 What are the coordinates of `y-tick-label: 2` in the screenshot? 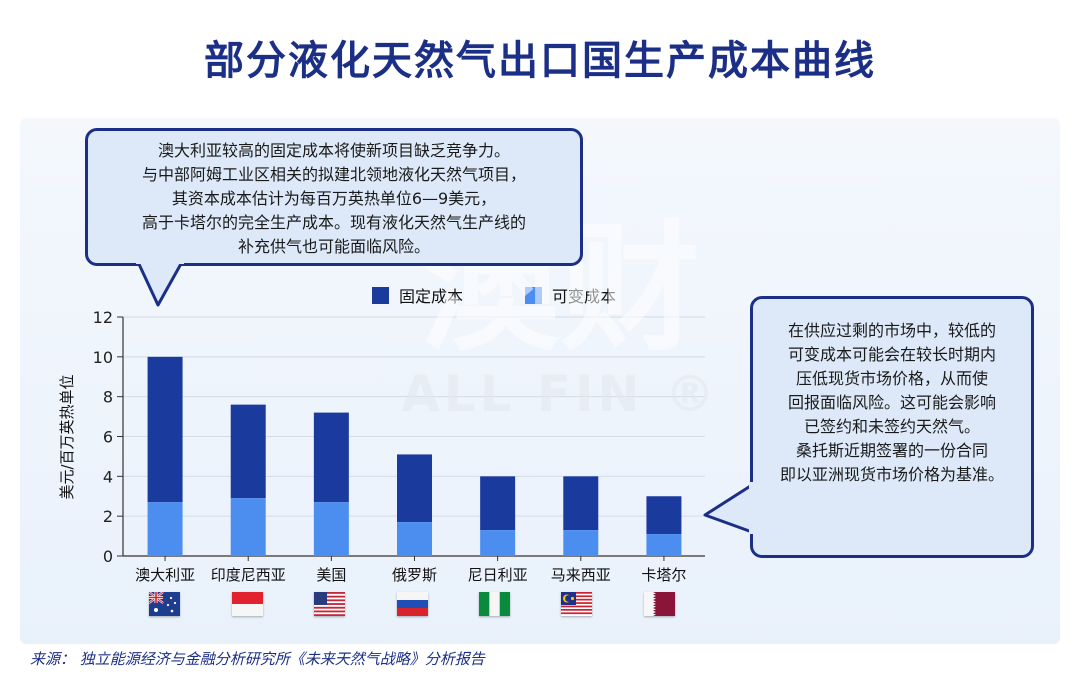 It's located at (108, 516).